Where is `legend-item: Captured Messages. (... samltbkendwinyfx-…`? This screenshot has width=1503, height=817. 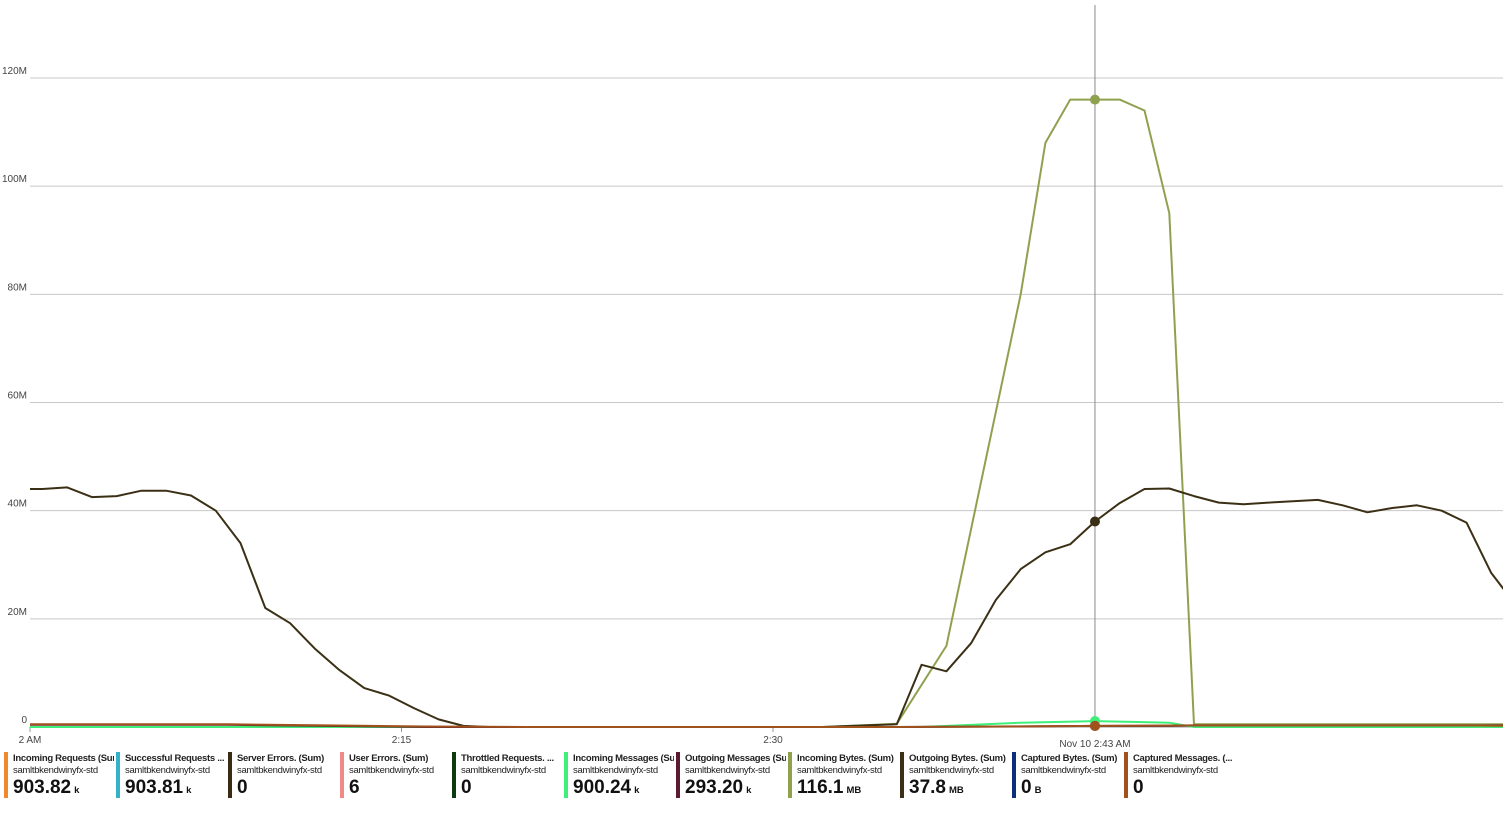 legend-item: Captured Messages. (... samltbkendwinyfx-… is located at coordinates (1179, 776).